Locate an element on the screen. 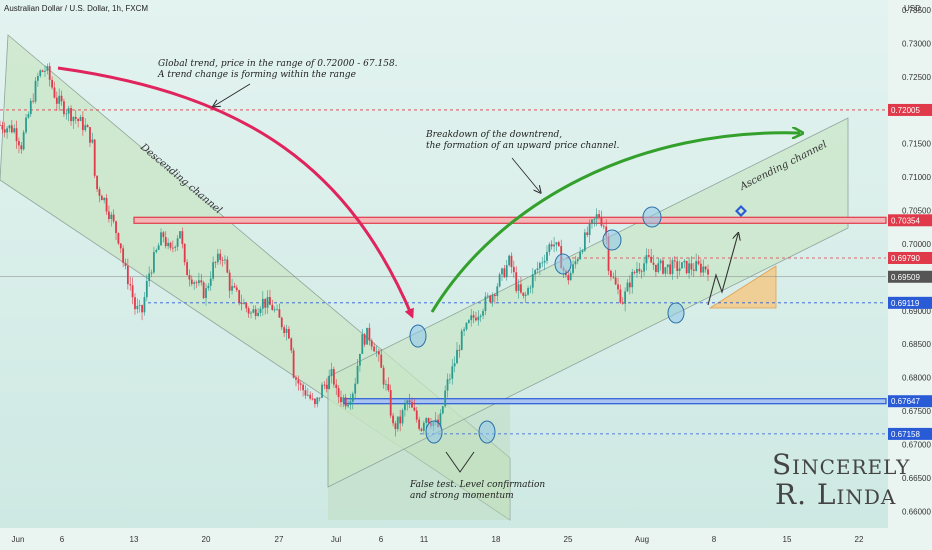 The width and height of the screenshot is (932, 550). y-tick-label: 0.73000 is located at coordinates (916, 43).